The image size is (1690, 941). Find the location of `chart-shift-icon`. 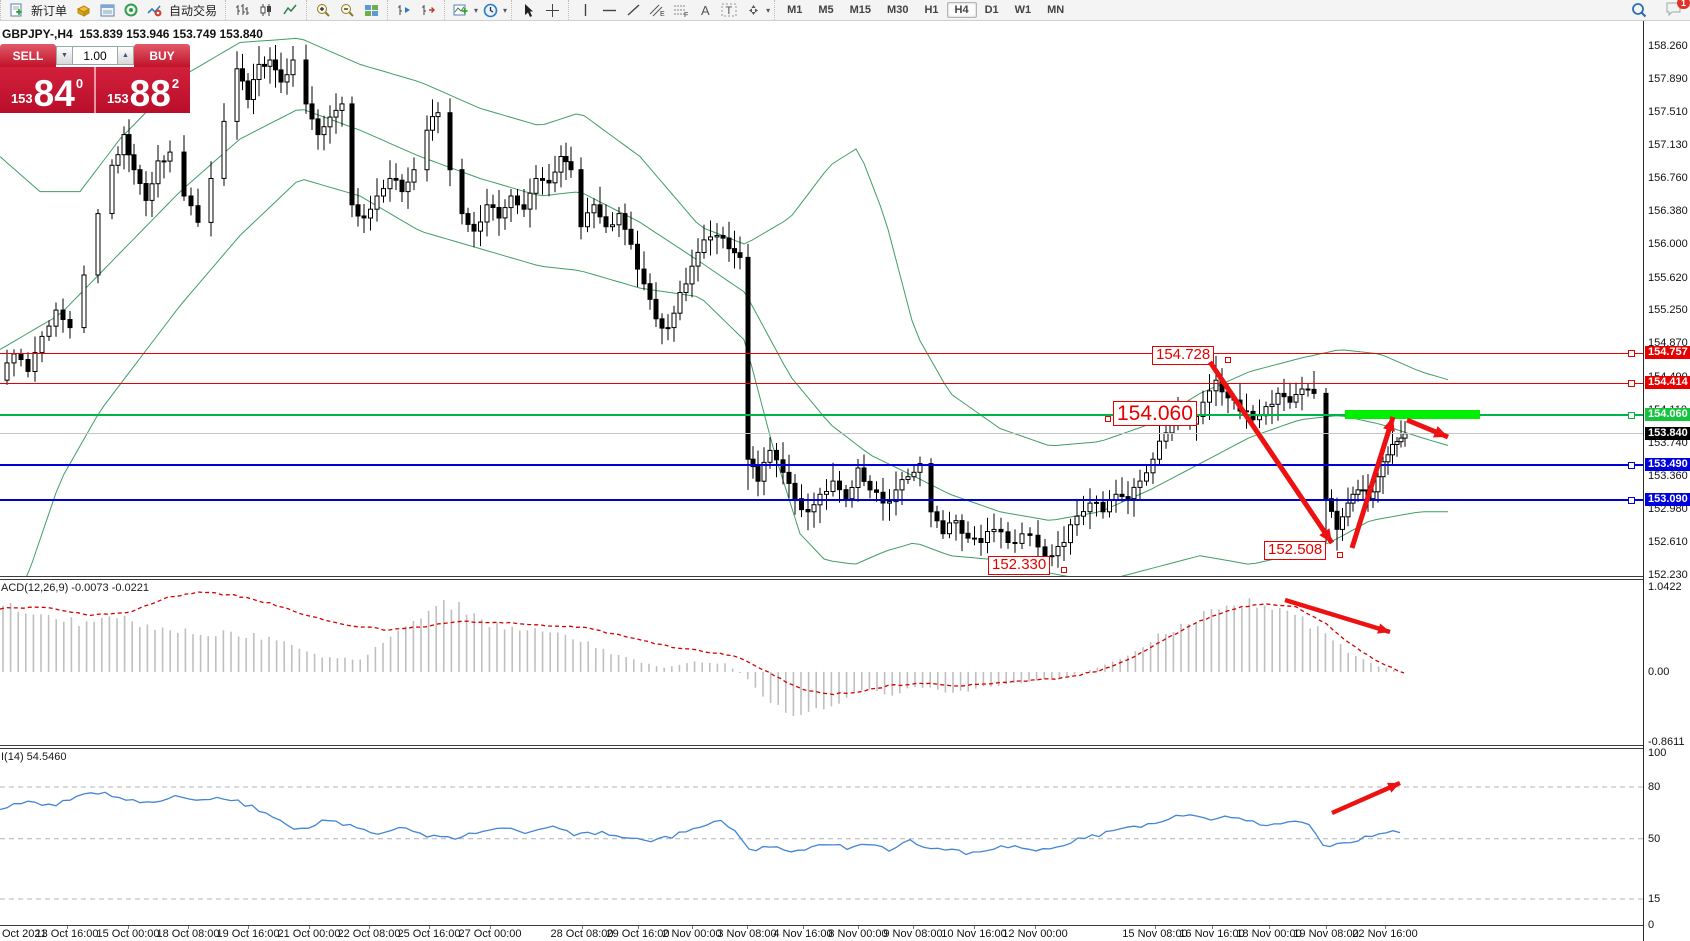

chart-shift-icon is located at coordinates (404, 10).